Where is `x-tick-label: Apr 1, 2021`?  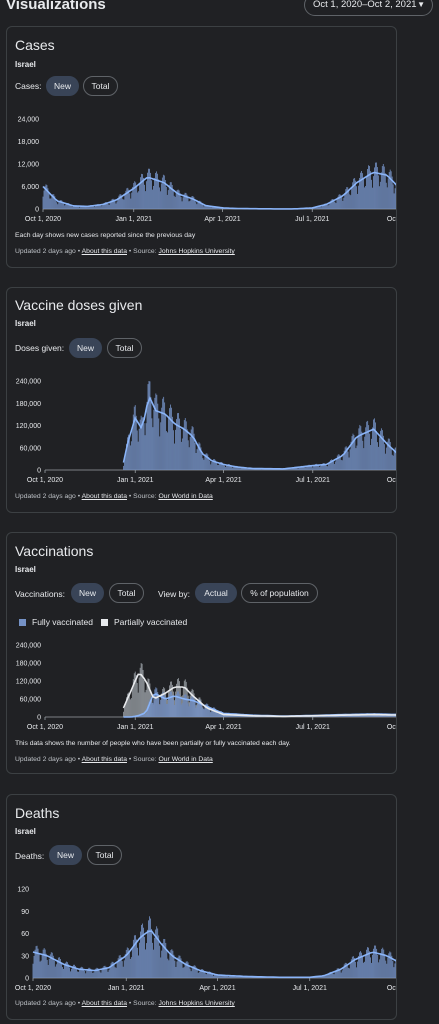 x-tick-label: Apr 1, 2021 is located at coordinates (217, 988).